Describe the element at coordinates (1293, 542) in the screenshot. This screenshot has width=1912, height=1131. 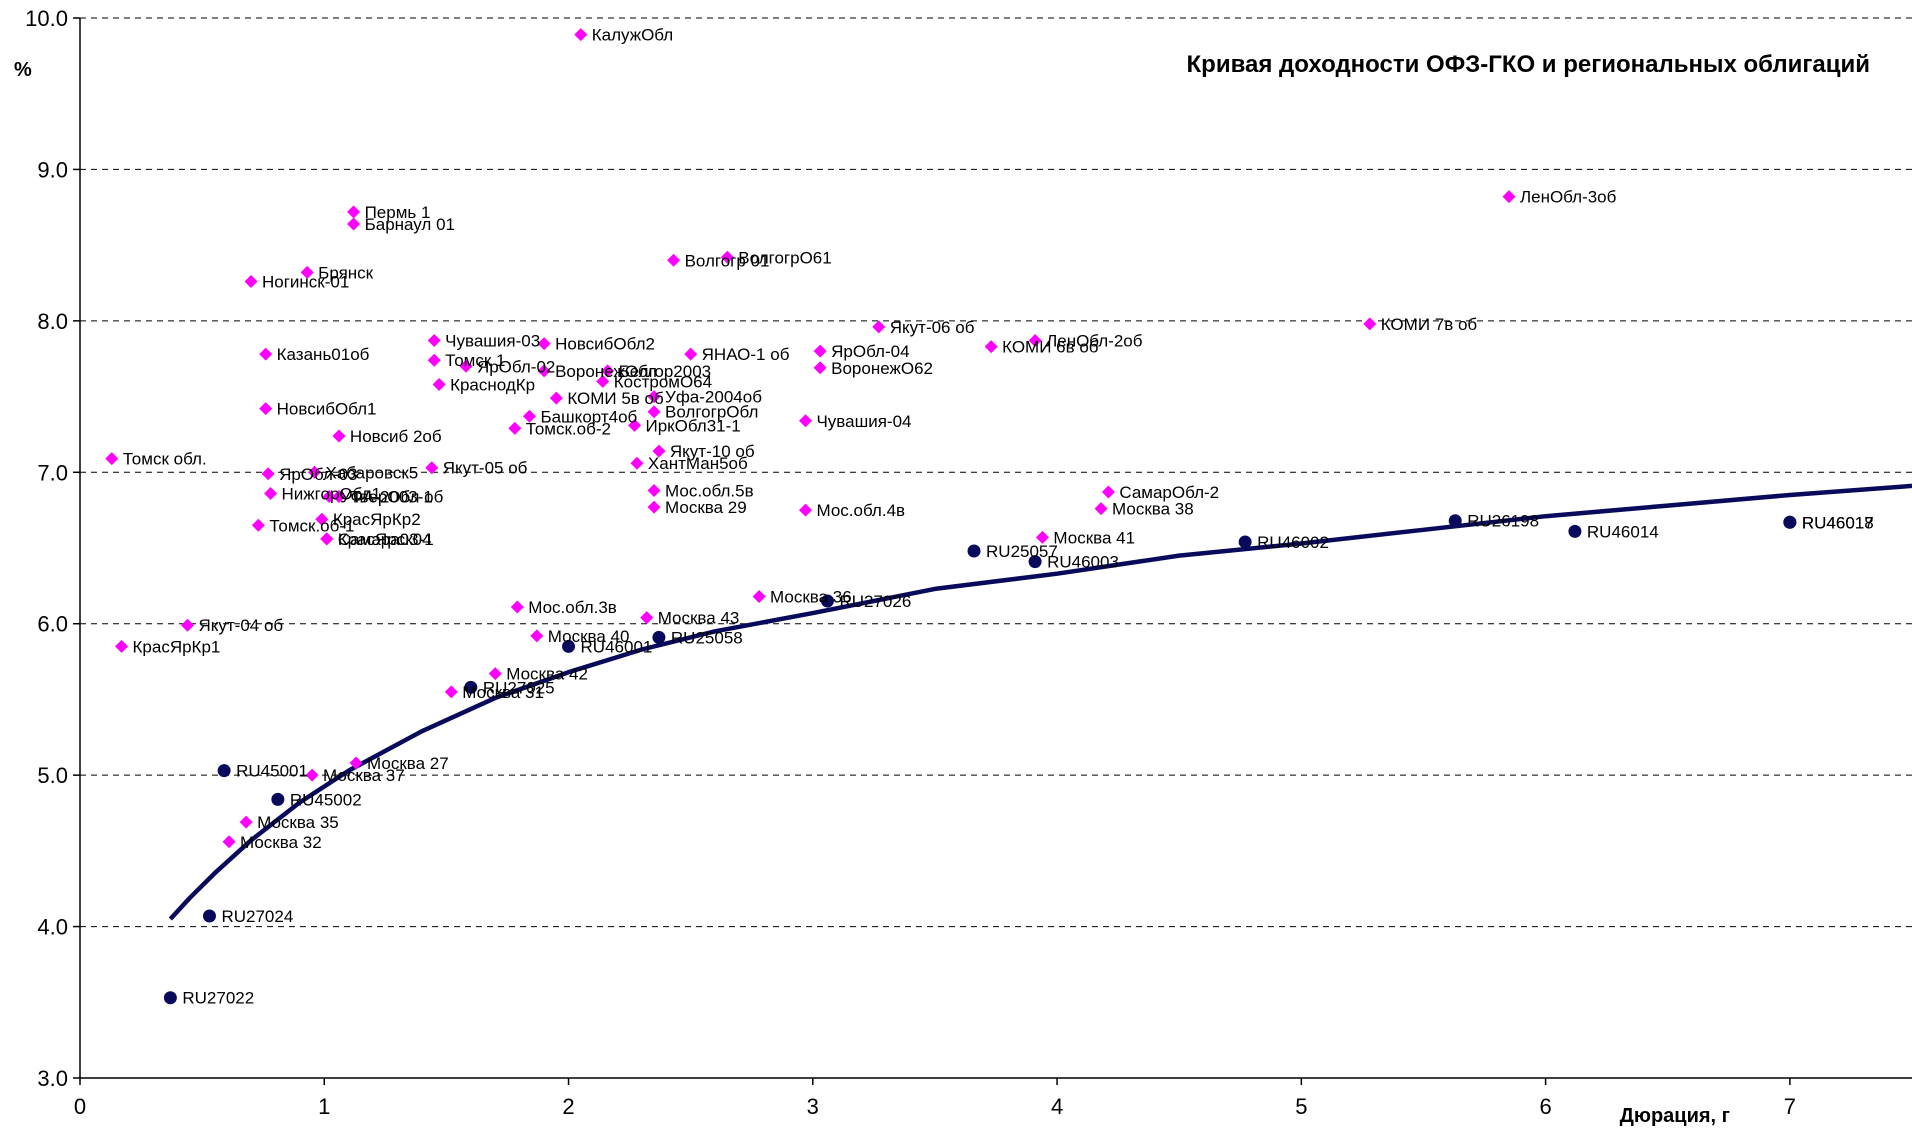
I see `point-label: RU46002` at that location.